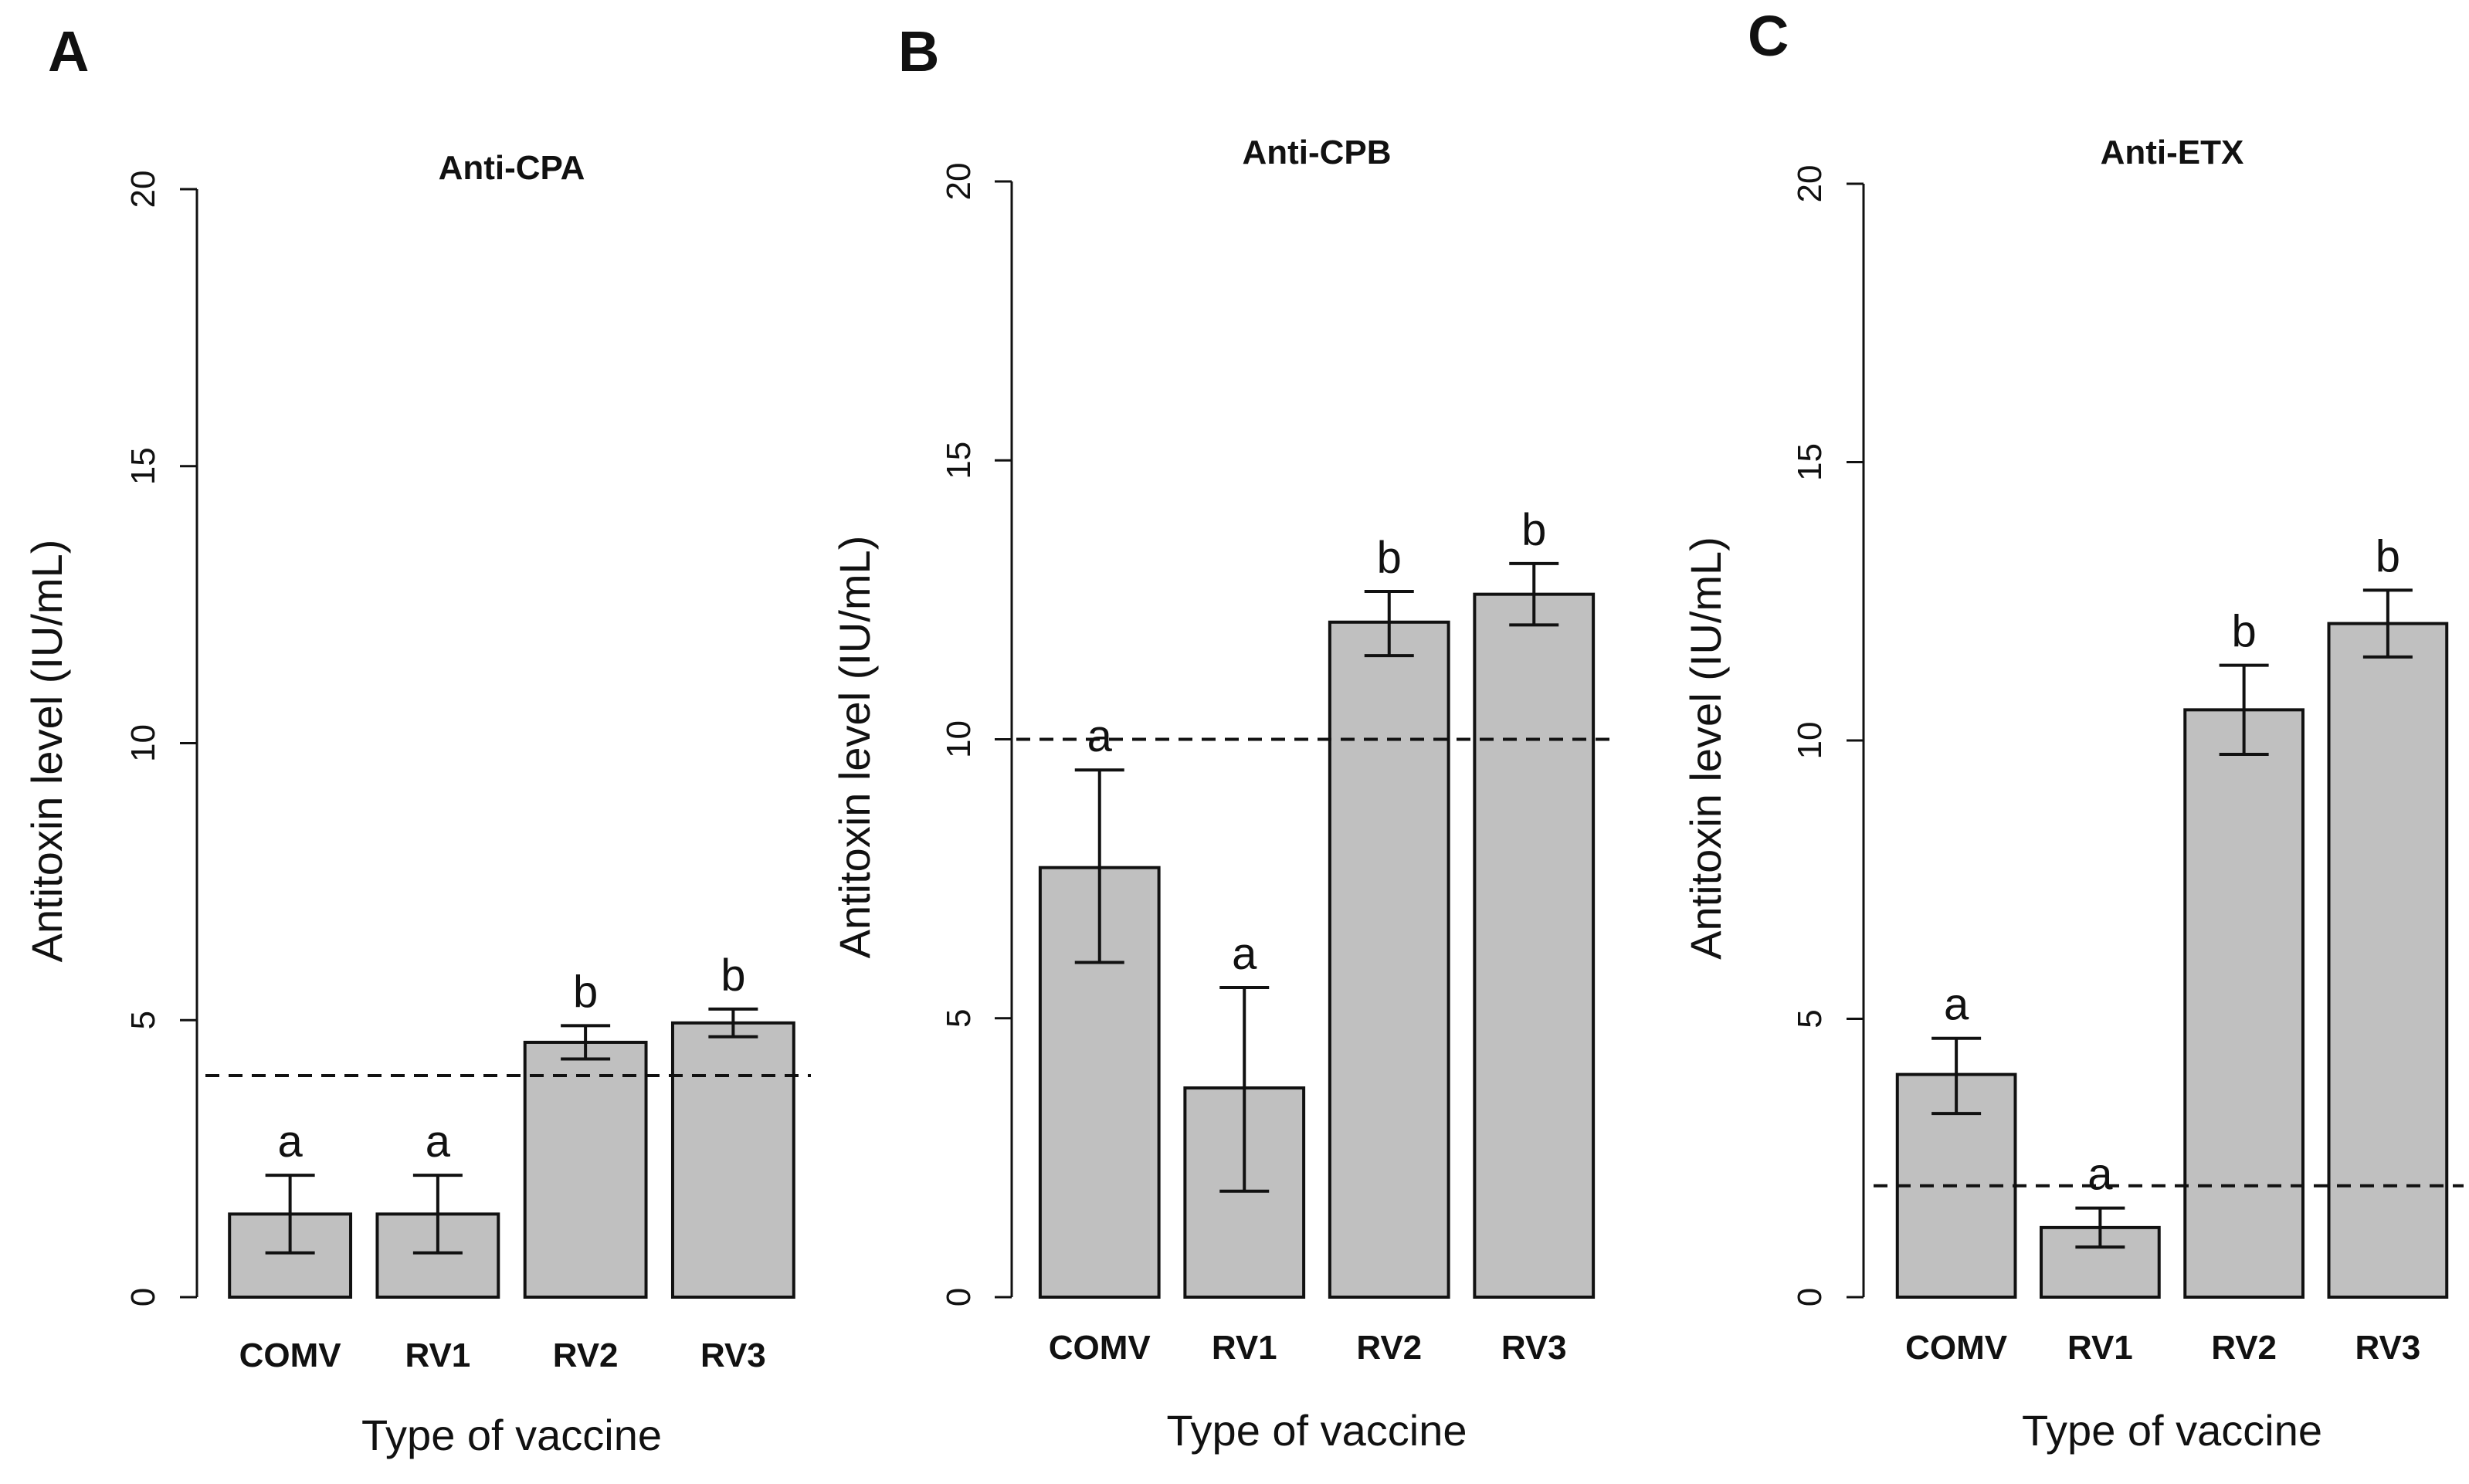  Describe the element at coordinates (1316, 152) in the screenshot. I see `panel-b-title: Anti-CPB` at that location.